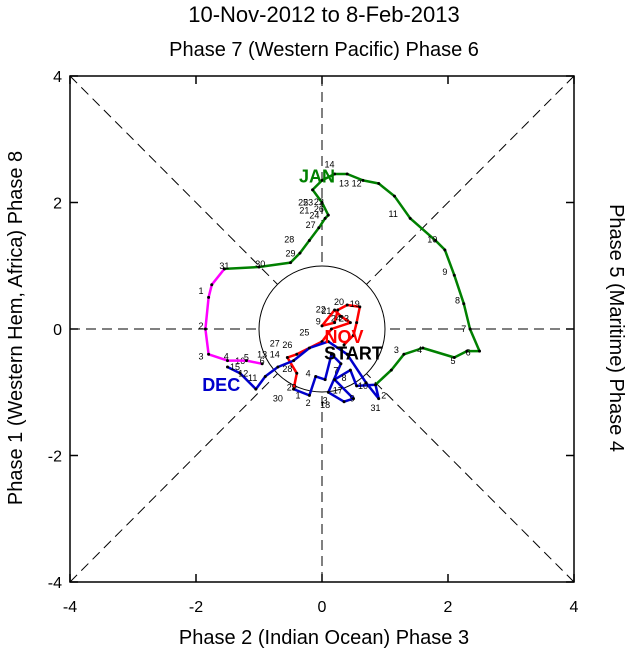 This screenshot has width=628, height=653. What do you see at coordinates (574, 607) in the screenshot?
I see `x-tick-label: 4` at bounding box center [574, 607].